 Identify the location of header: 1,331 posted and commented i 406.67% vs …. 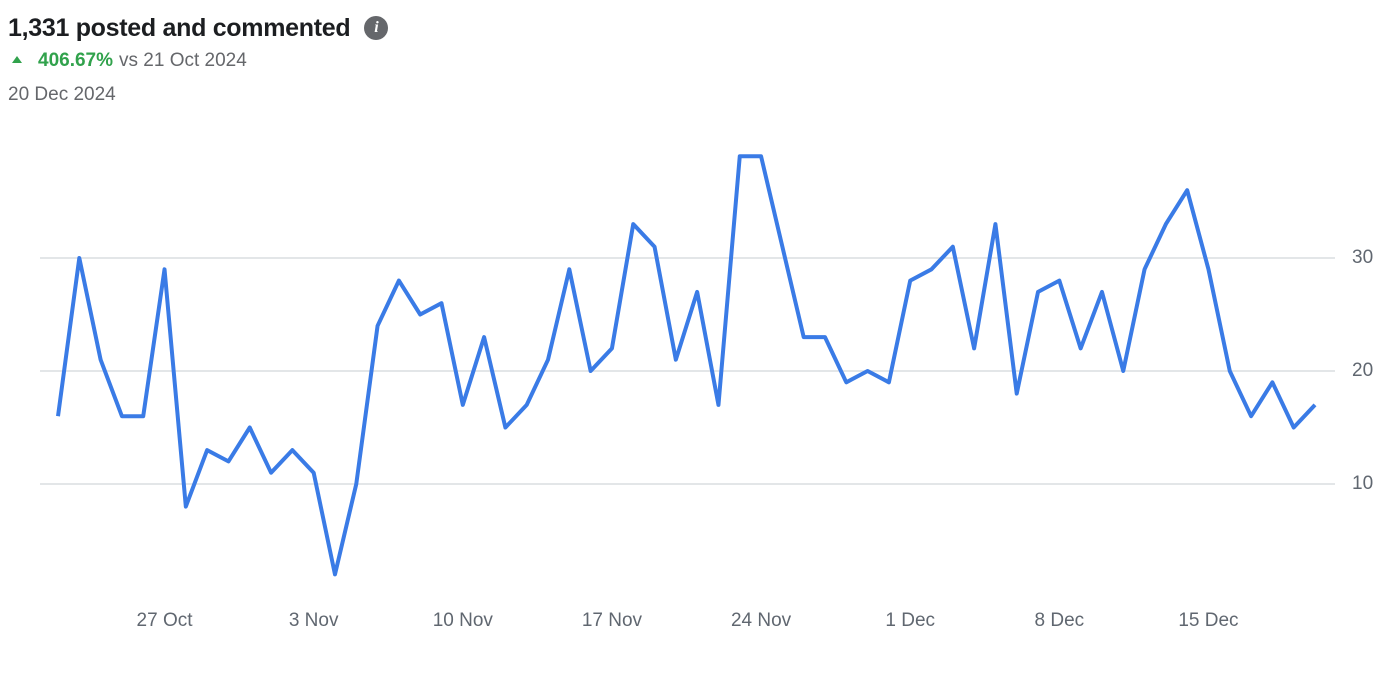
(198, 58).